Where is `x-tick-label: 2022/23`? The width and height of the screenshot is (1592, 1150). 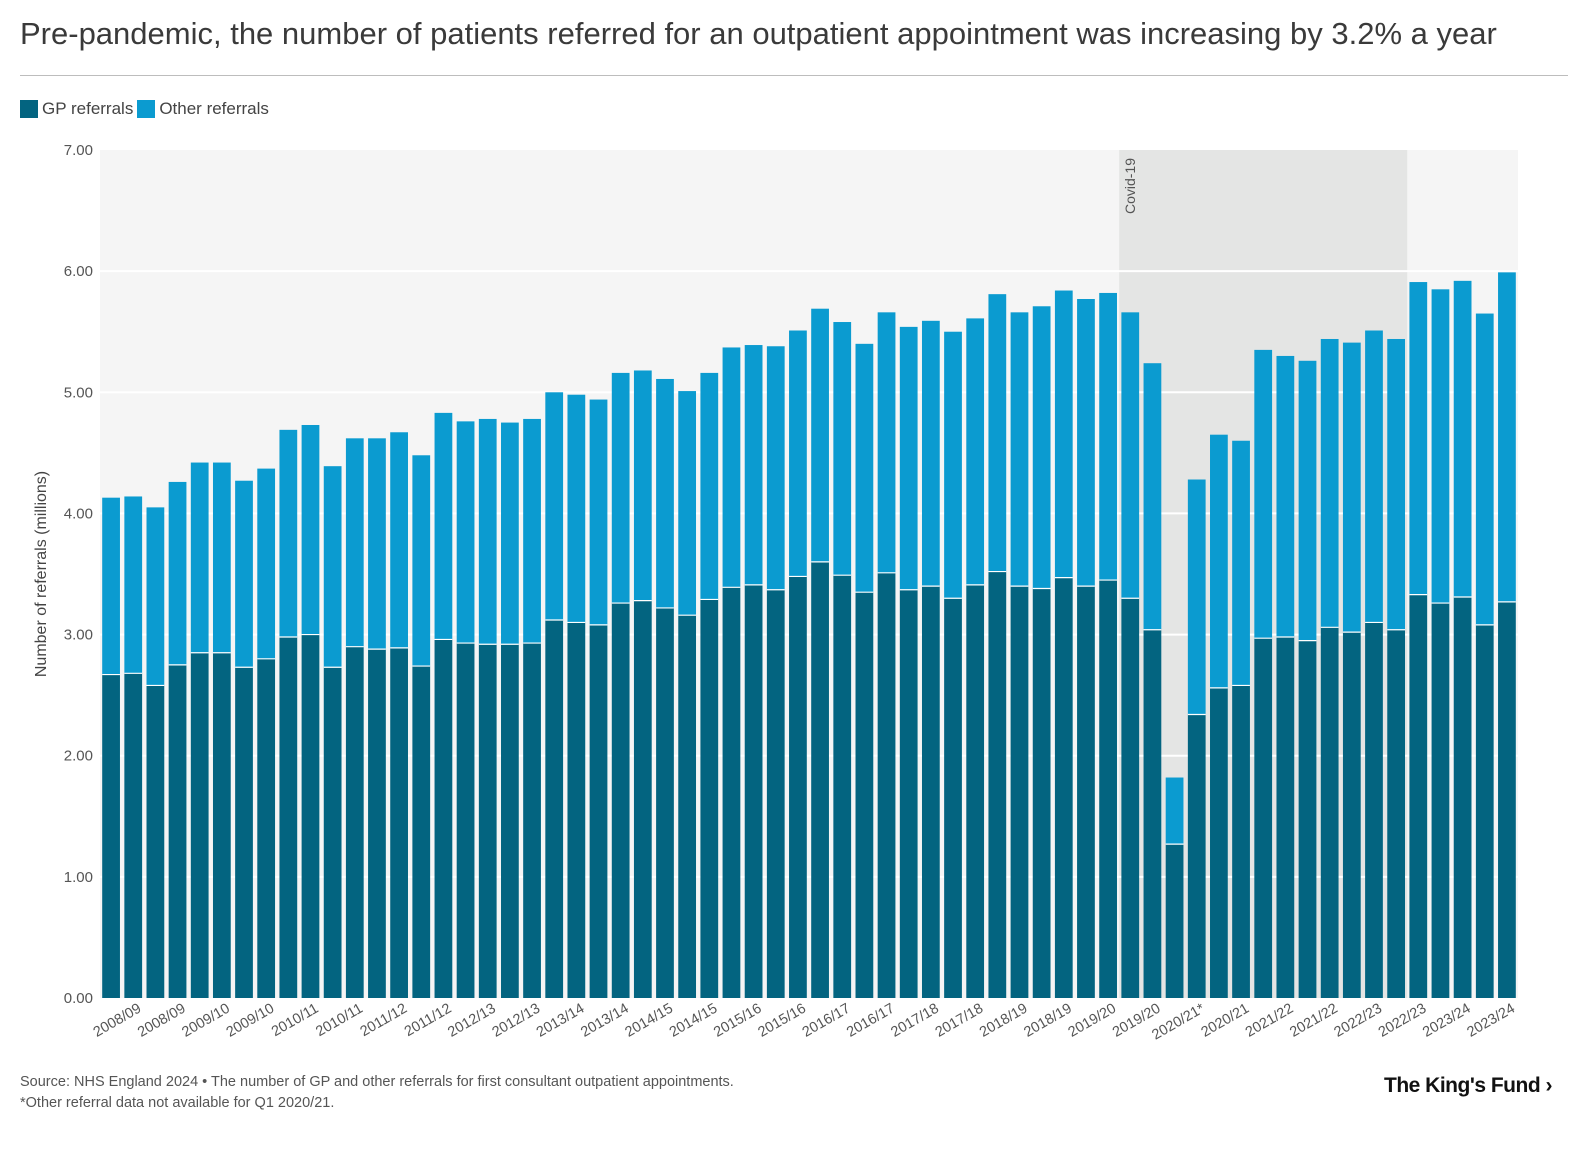 x-tick-label: 2022/23 is located at coordinates (1402, 1021).